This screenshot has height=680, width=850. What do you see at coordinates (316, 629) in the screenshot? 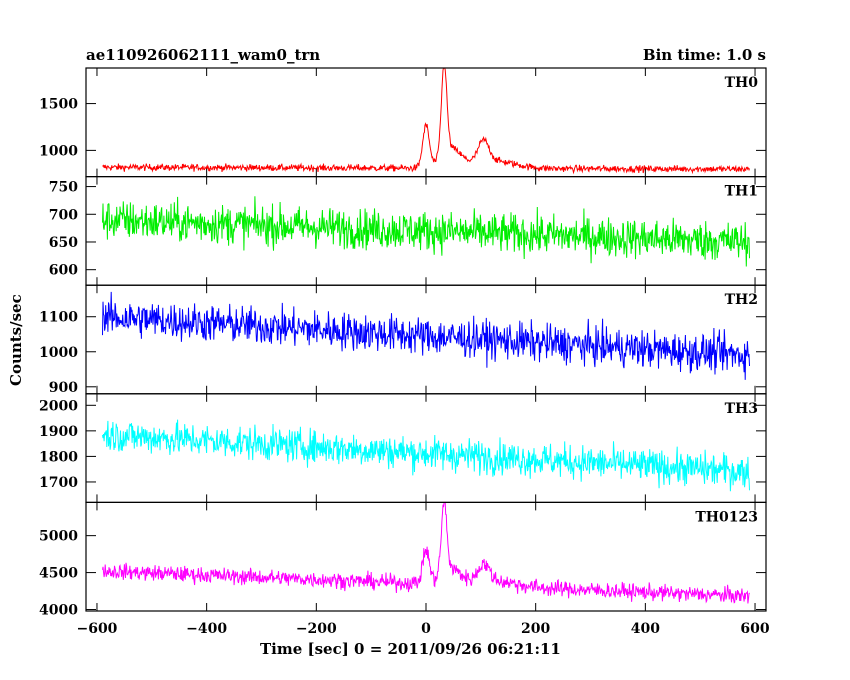
I see `x-tick-label: −200` at bounding box center [316, 629].